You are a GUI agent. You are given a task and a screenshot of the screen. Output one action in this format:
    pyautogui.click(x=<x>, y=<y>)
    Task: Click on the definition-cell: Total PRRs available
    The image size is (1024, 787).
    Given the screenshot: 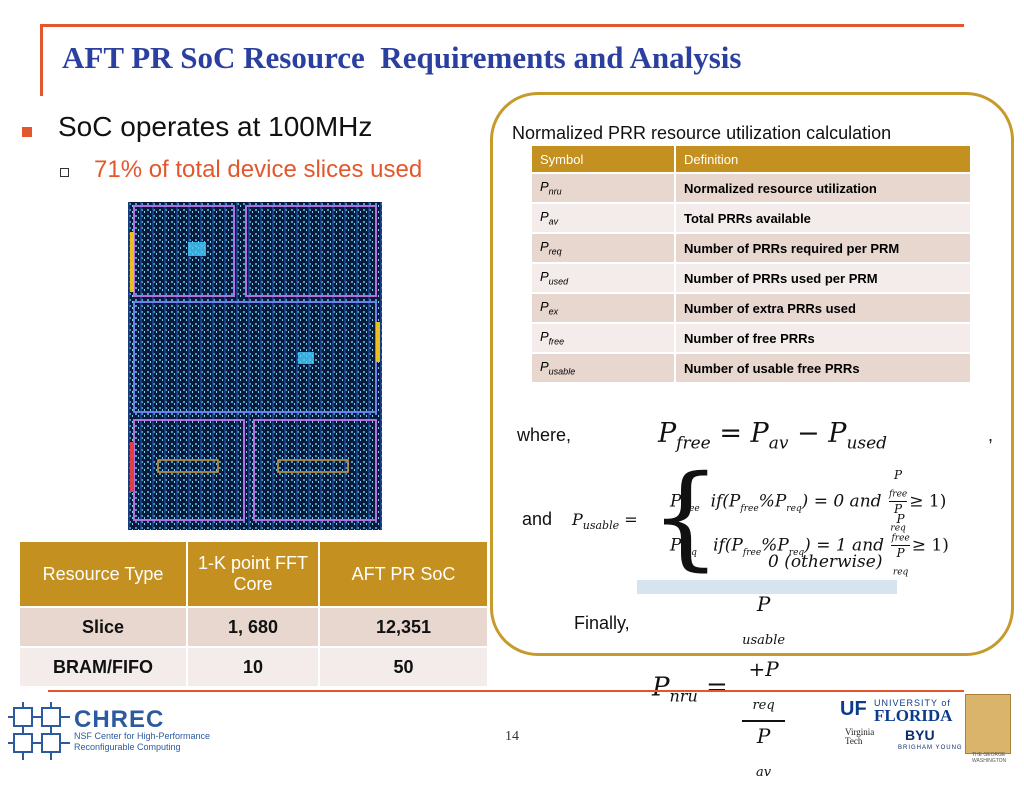 What is the action you would take?
    pyautogui.click(x=823, y=217)
    